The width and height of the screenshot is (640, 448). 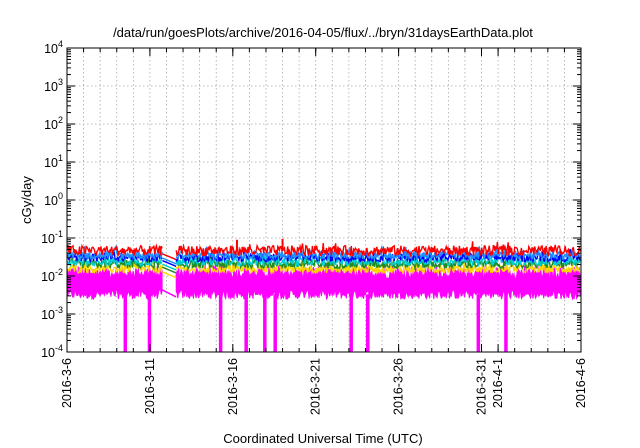 I want to click on series-line-00ced1-gap, so click(x=169, y=267).